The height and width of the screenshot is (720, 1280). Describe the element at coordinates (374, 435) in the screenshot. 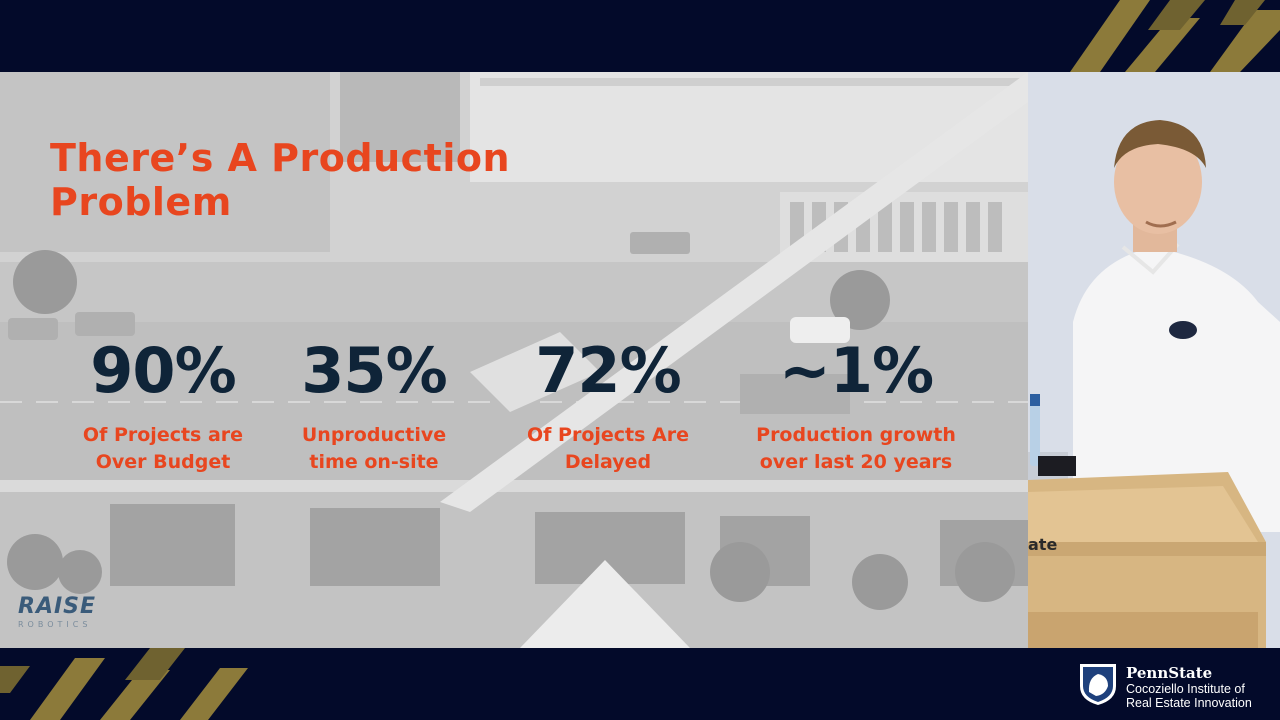

I see `stat-label-line-1: Unproductive` at that location.